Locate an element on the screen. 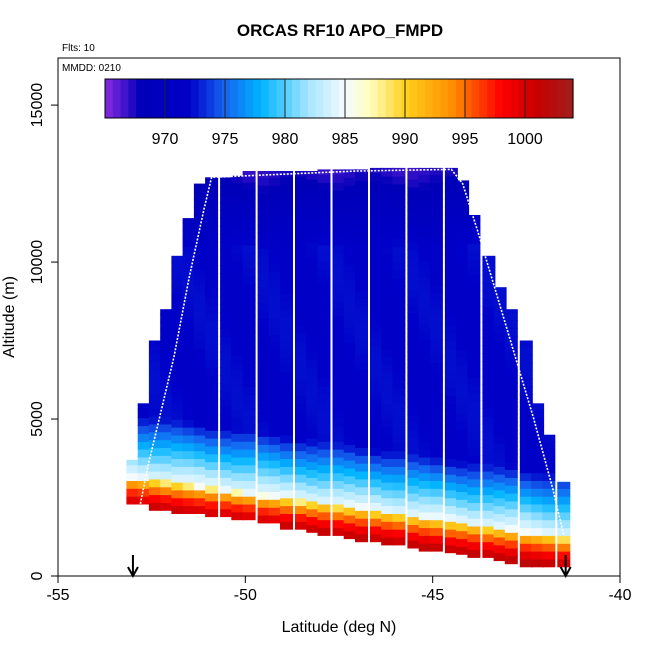 This screenshot has height=655, width=650. date-annotation: MMDD: 0210 is located at coordinates (91, 68).